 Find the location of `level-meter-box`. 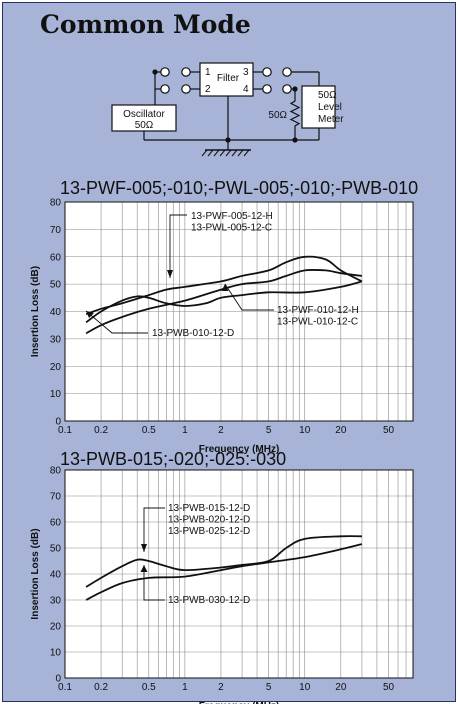

level-meter-box is located at coordinates (318, 107).